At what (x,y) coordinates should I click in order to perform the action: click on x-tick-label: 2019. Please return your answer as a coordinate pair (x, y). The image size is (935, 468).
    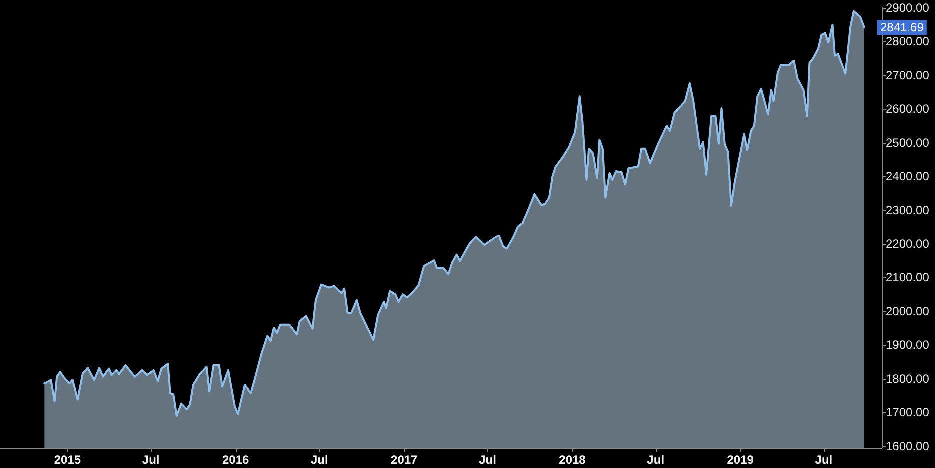
    Looking at the image, I should click on (740, 460).